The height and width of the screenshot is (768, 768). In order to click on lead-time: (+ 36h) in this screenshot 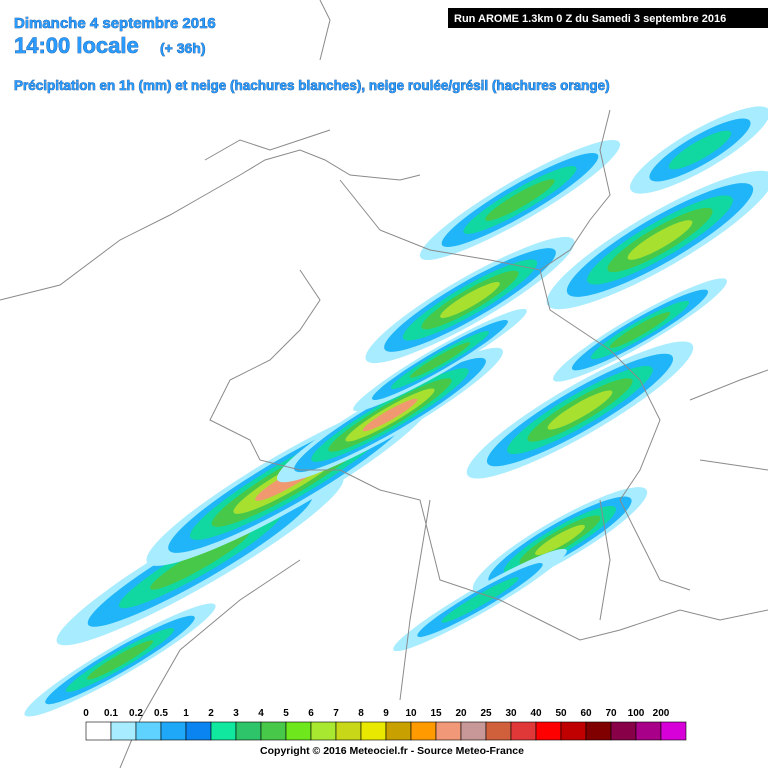, I will do `click(183, 48)`.